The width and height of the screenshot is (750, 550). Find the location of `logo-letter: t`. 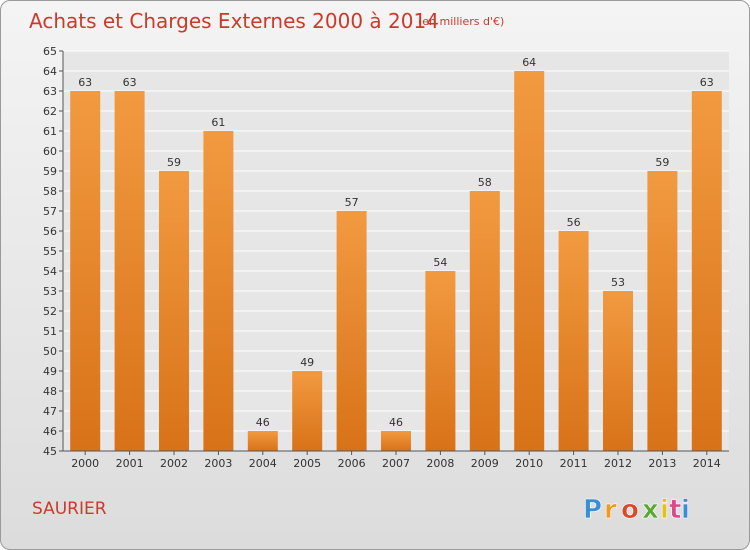

logo-letter: t is located at coordinates (675, 510).